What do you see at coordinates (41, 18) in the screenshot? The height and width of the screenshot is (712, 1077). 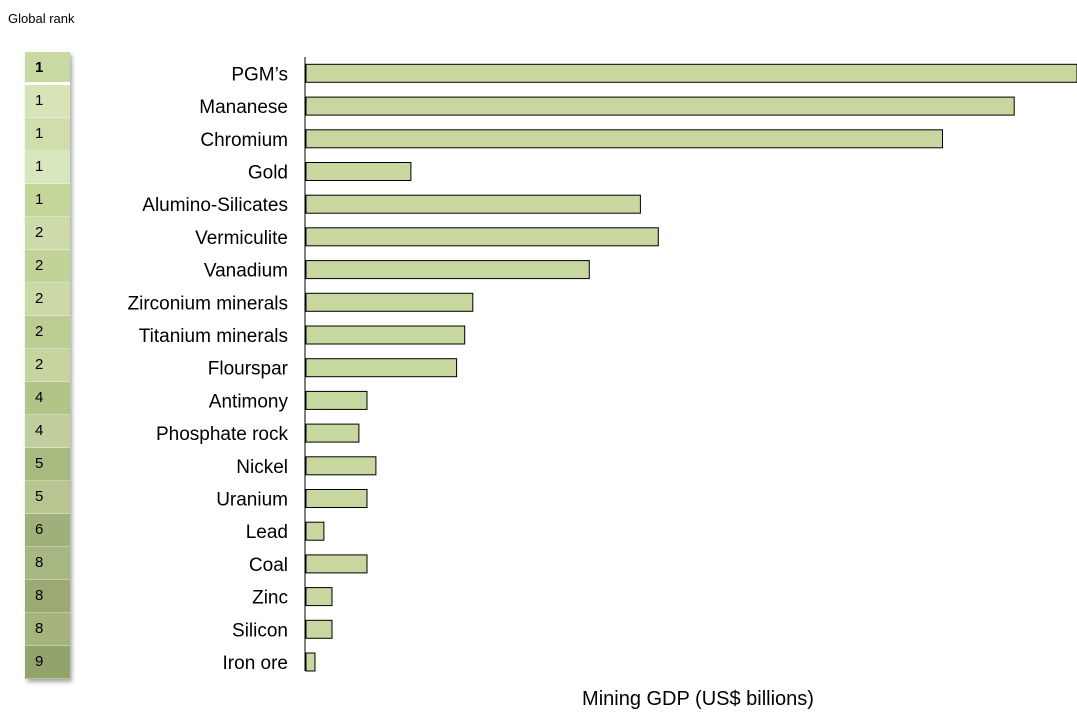 I see `rank-panel-title: Global rank` at bounding box center [41, 18].